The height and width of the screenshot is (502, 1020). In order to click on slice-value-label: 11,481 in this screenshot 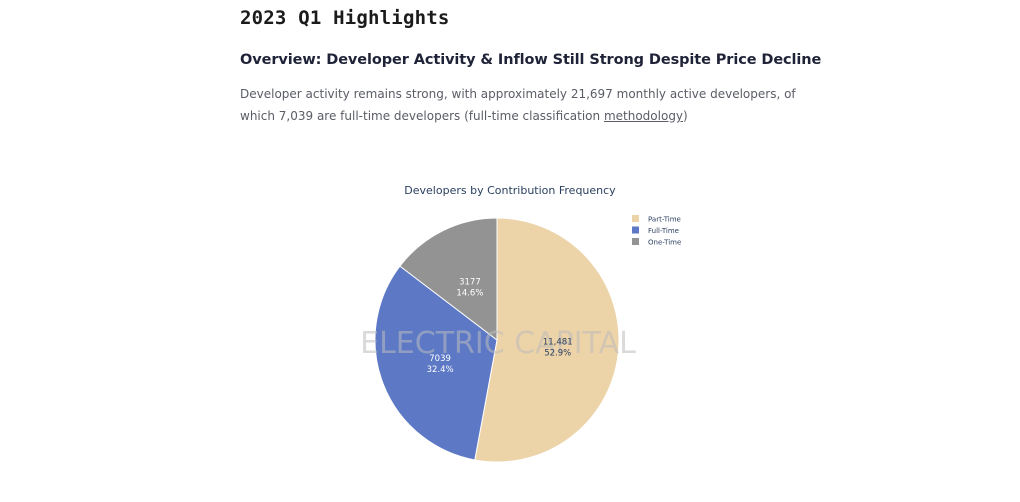, I will do `click(558, 343)`.